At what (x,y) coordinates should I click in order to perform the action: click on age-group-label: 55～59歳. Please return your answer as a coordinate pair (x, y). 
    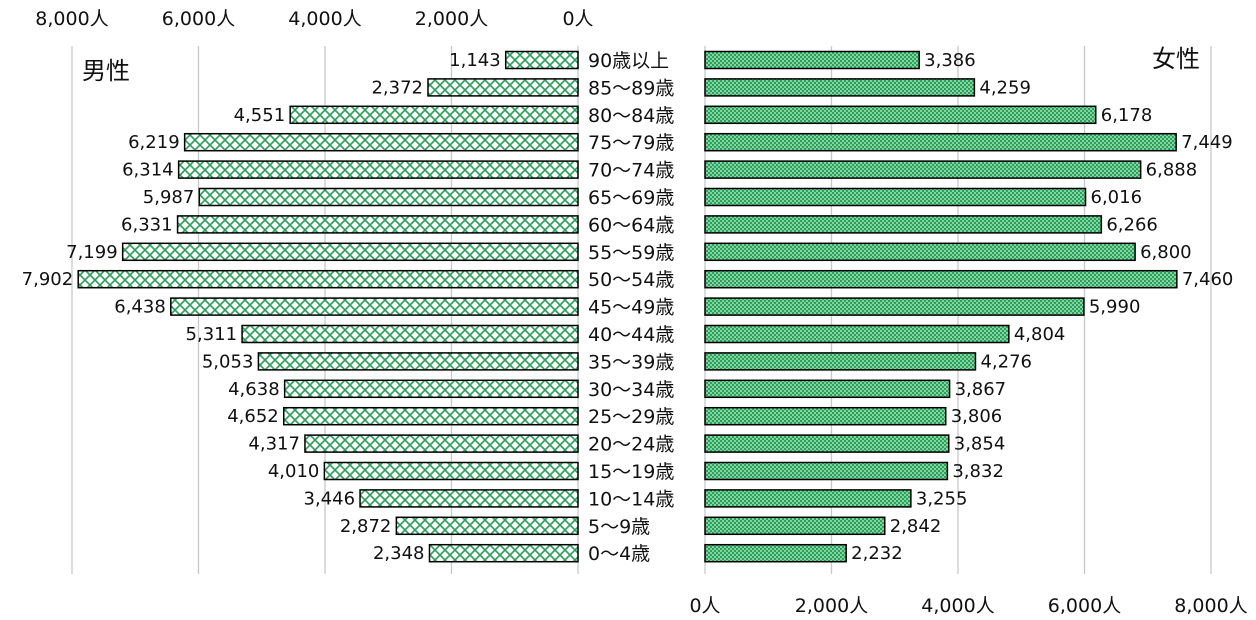
    Looking at the image, I should click on (631, 253).